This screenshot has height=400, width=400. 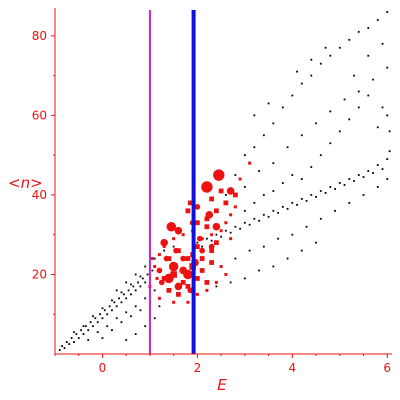 What do you see at coordinates (103, 368) in the screenshot?
I see `x-tick-label: 0` at bounding box center [103, 368].